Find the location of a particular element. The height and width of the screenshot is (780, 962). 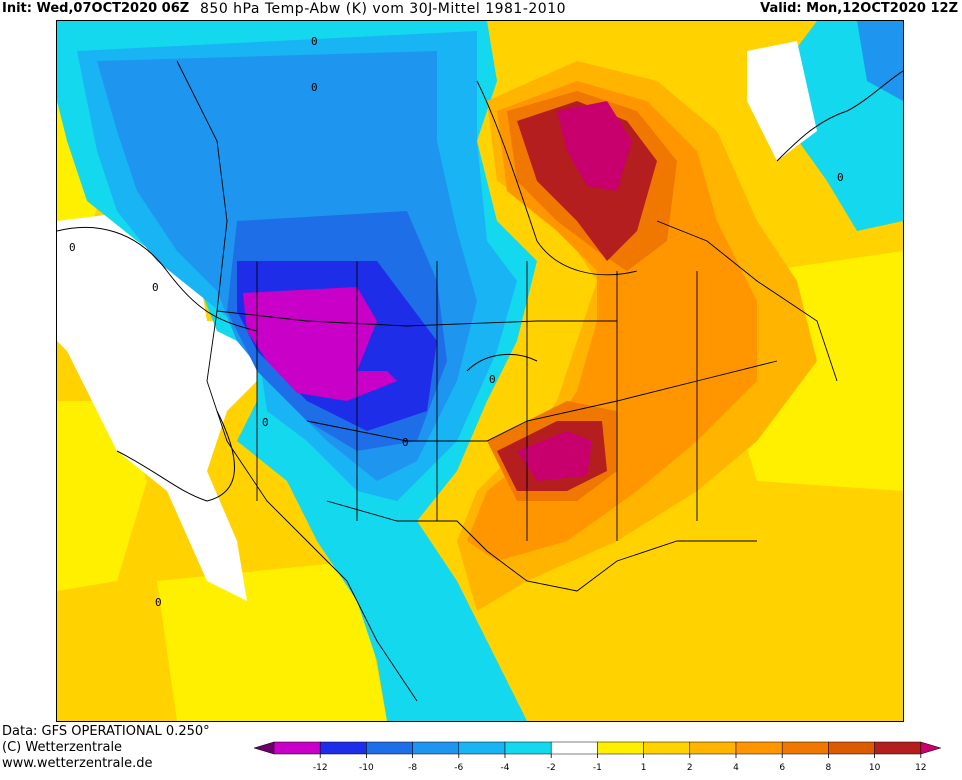

legend-tick-label: 8 is located at coordinates (829, 768).